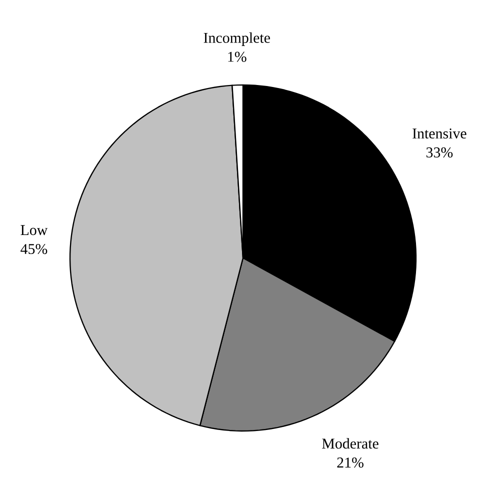  Describe the element at coordinates (237, 57) in the screenshot. I see `data-label: 1%` at that location.